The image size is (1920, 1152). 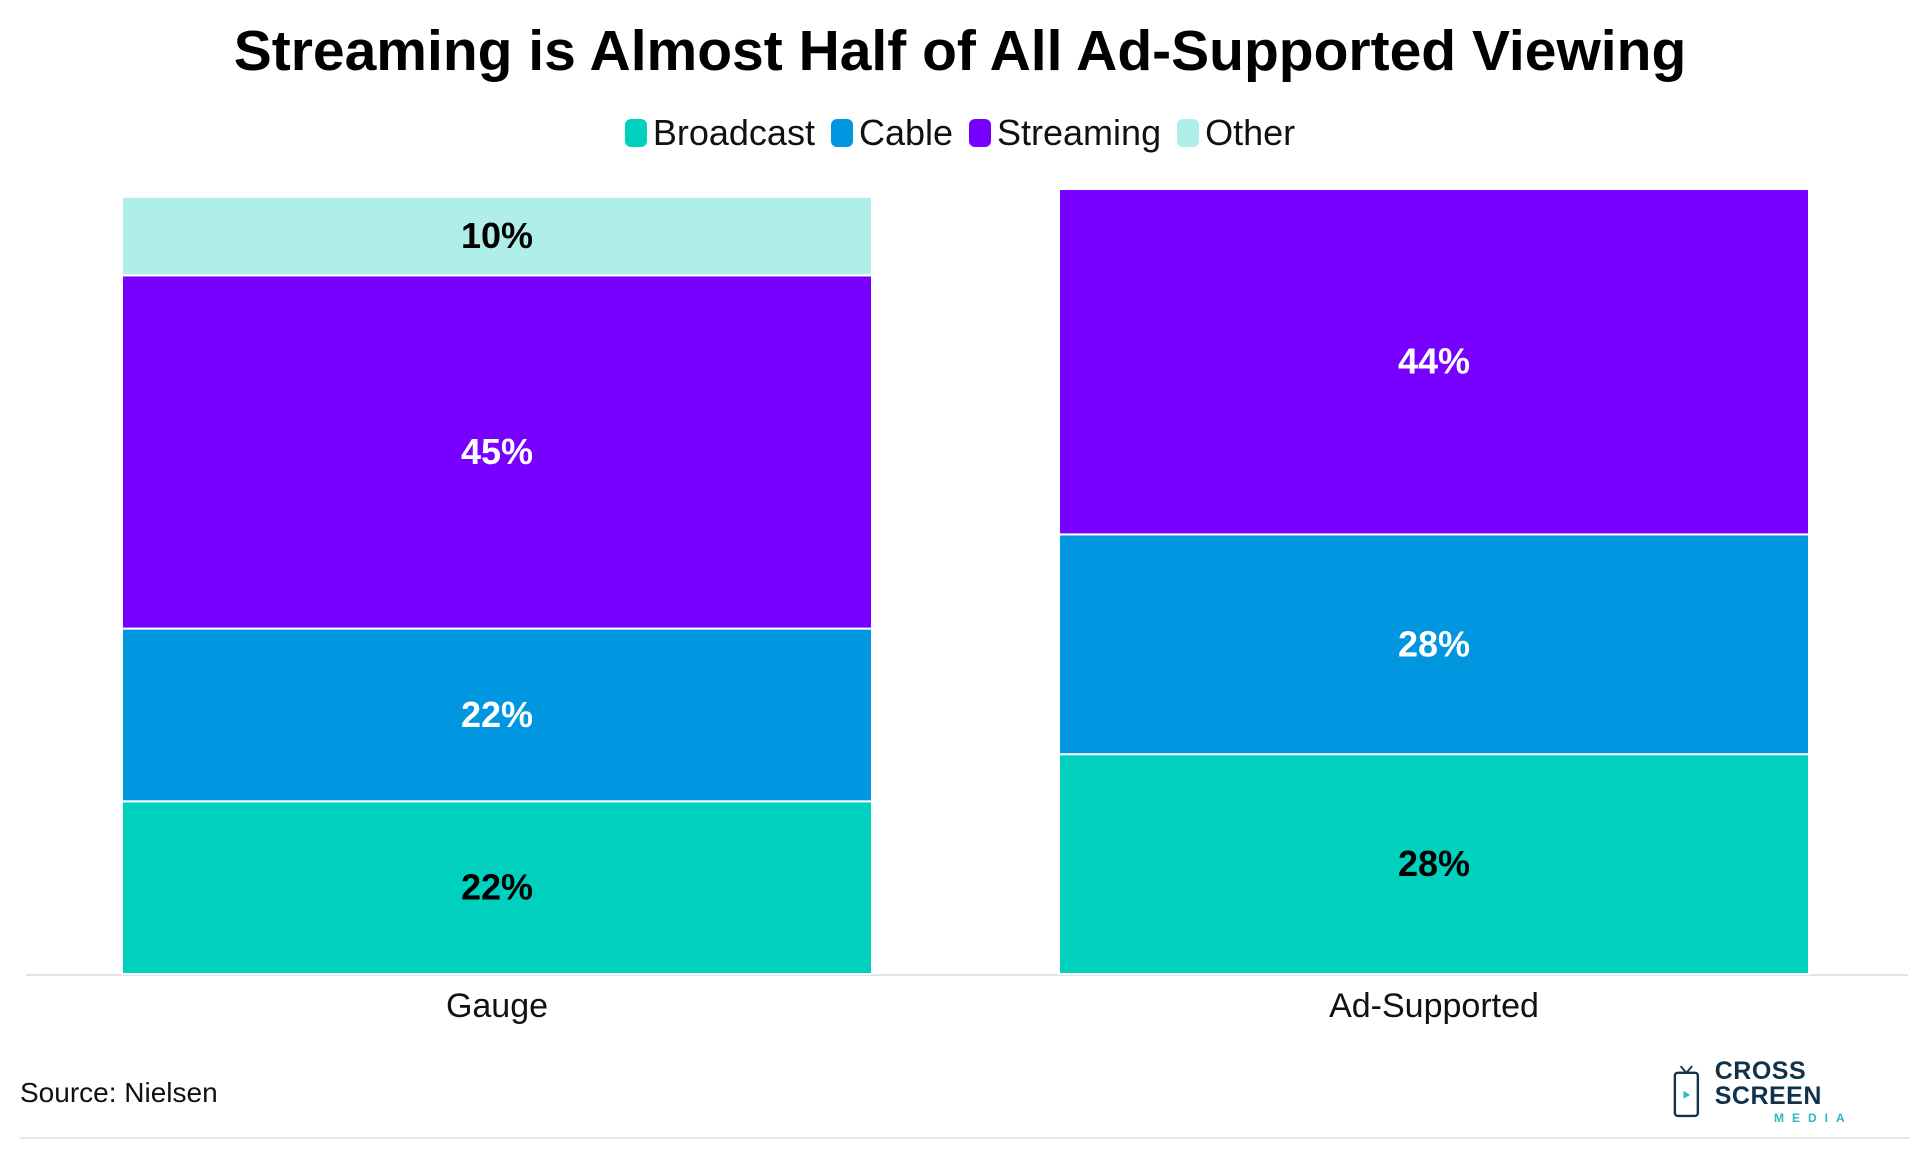 I want to click on bar-segment-ad-supported-broadcast, so click(x=1434, y=864).